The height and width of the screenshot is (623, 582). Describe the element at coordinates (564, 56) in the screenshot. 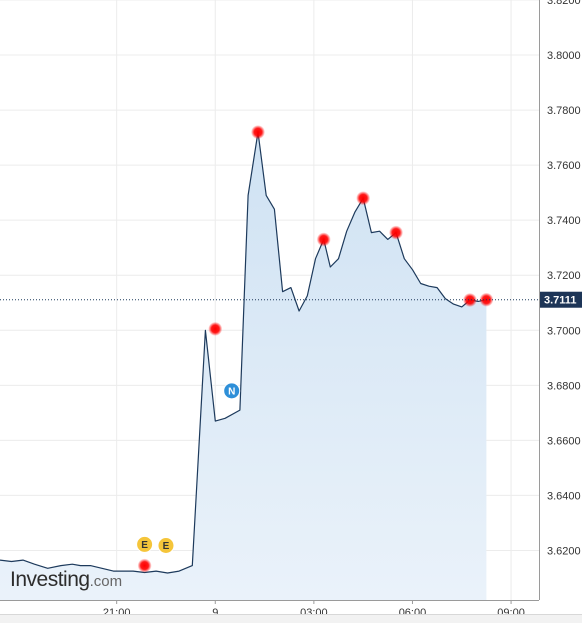

I see `y-tick-label: 3.8000` at that location.